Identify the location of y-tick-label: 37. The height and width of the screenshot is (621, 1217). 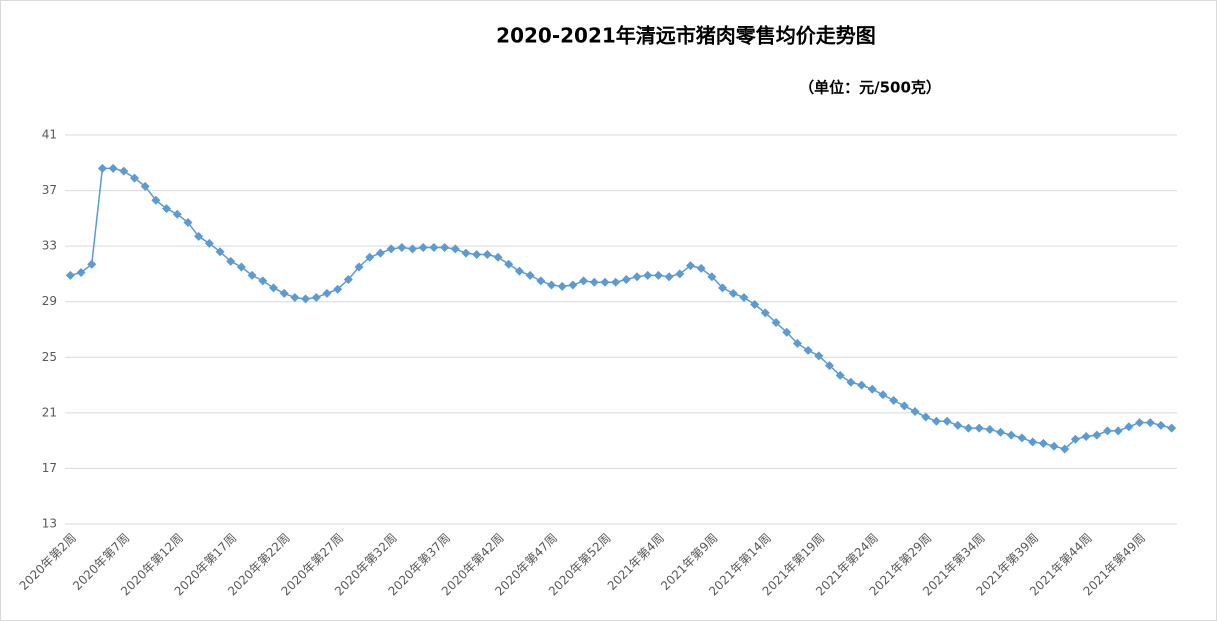
(49, 190).